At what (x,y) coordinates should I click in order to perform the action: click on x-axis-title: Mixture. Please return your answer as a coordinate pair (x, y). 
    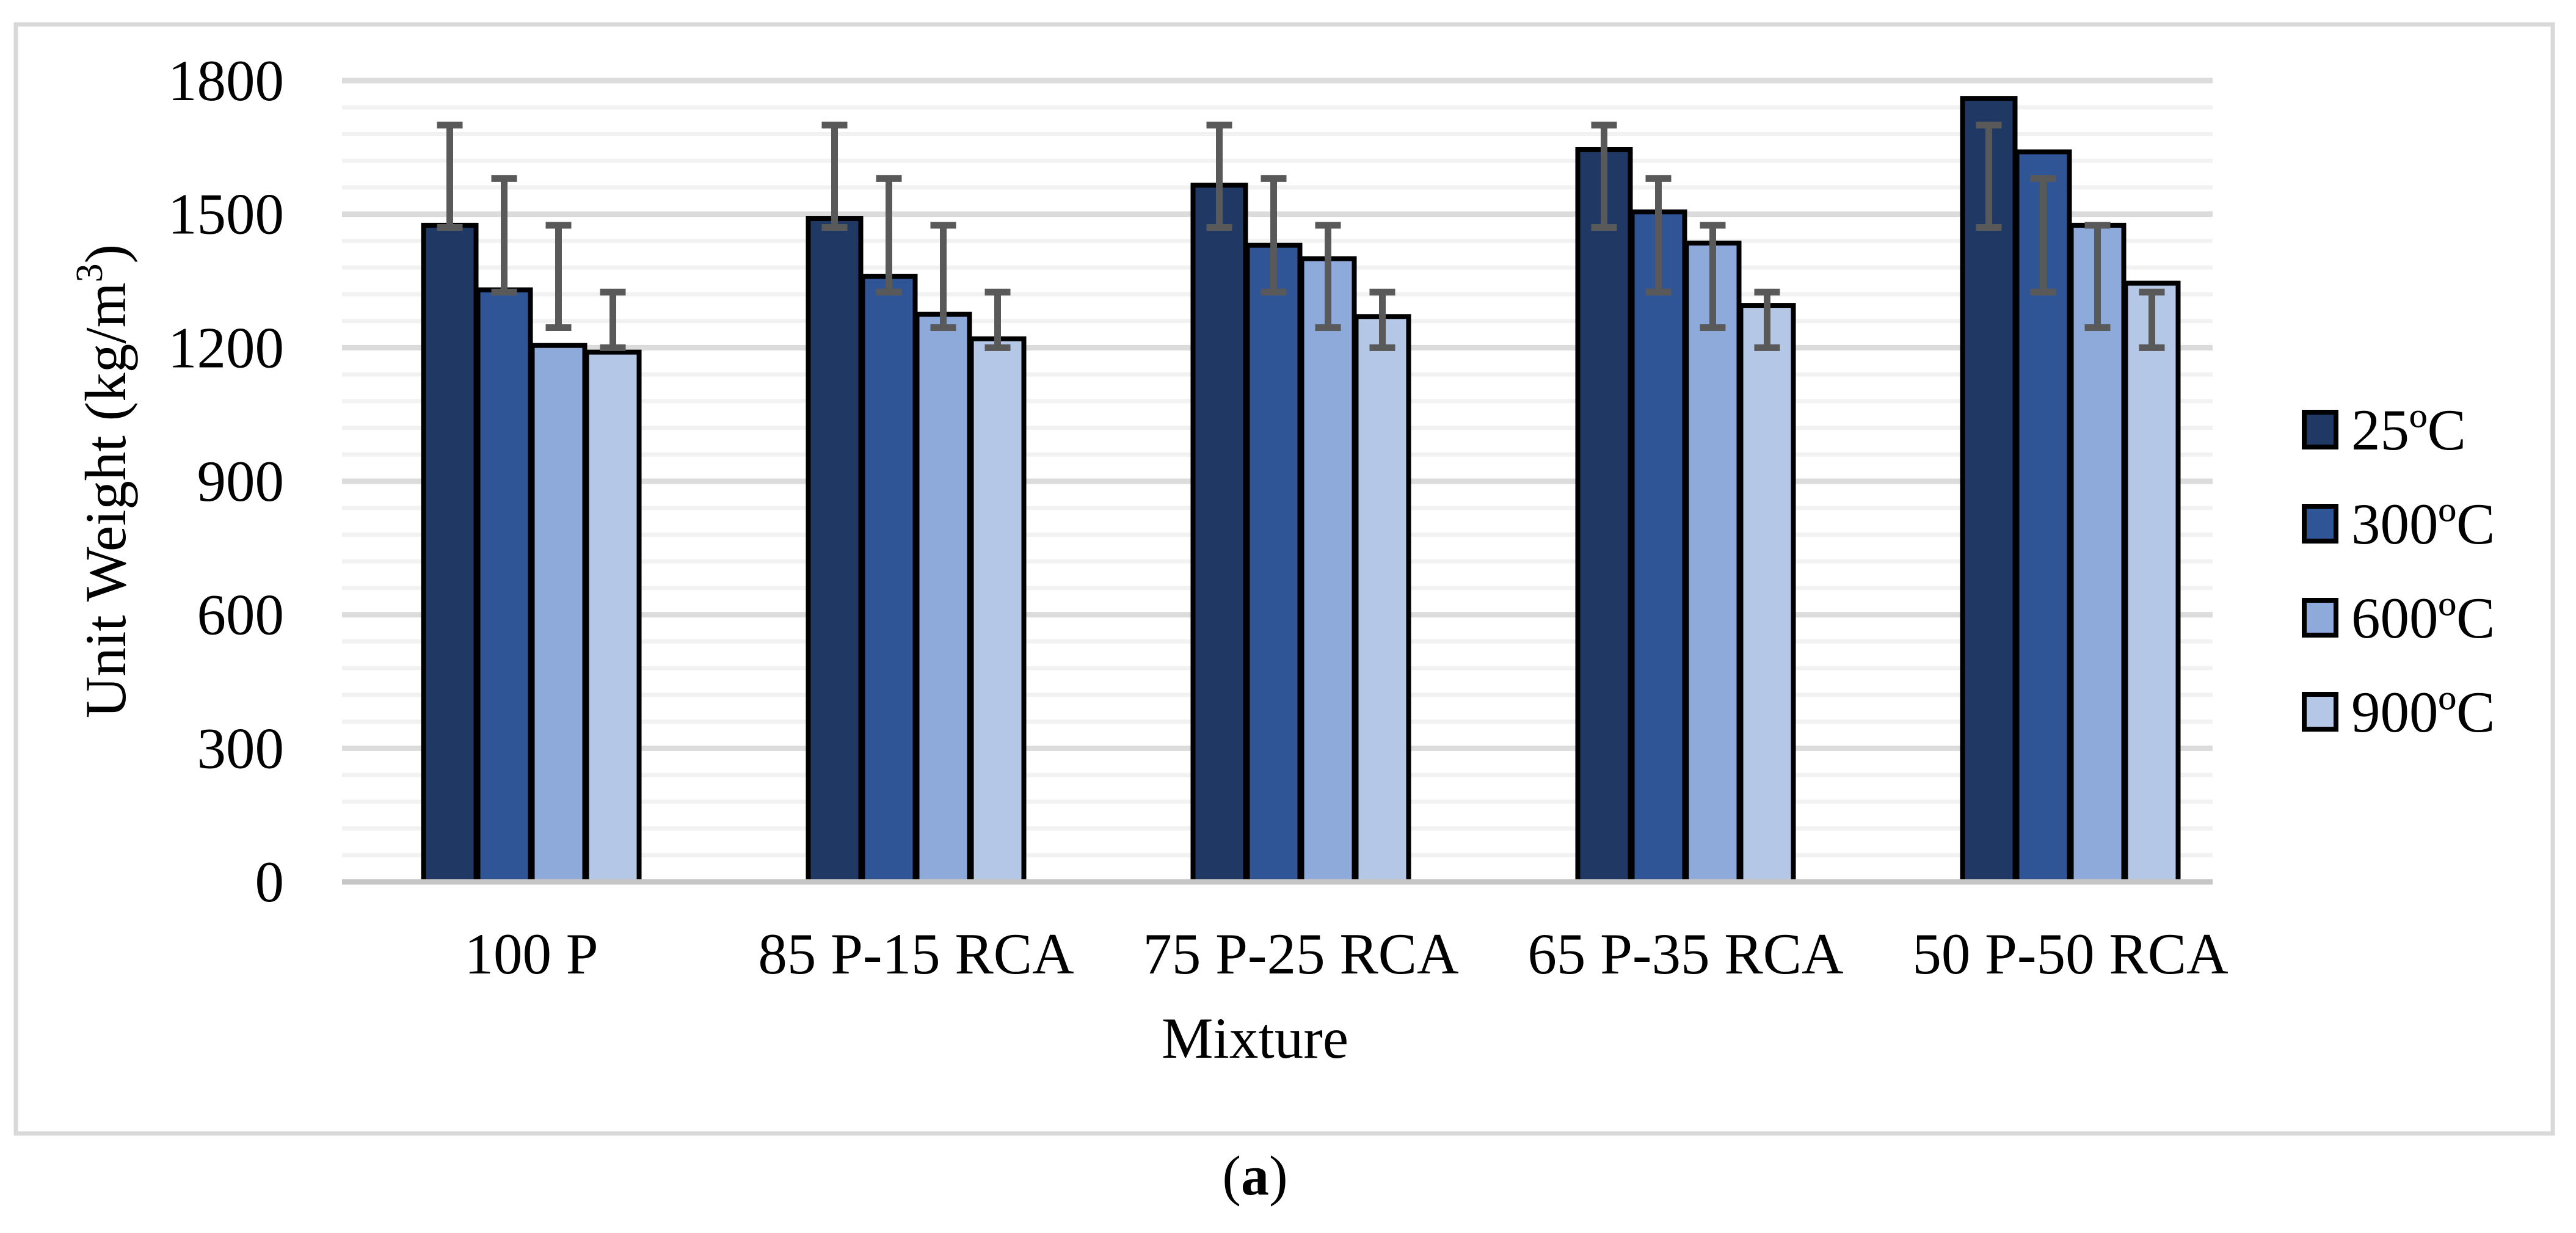
    Looking at the image, I should click on (1255, 1039).